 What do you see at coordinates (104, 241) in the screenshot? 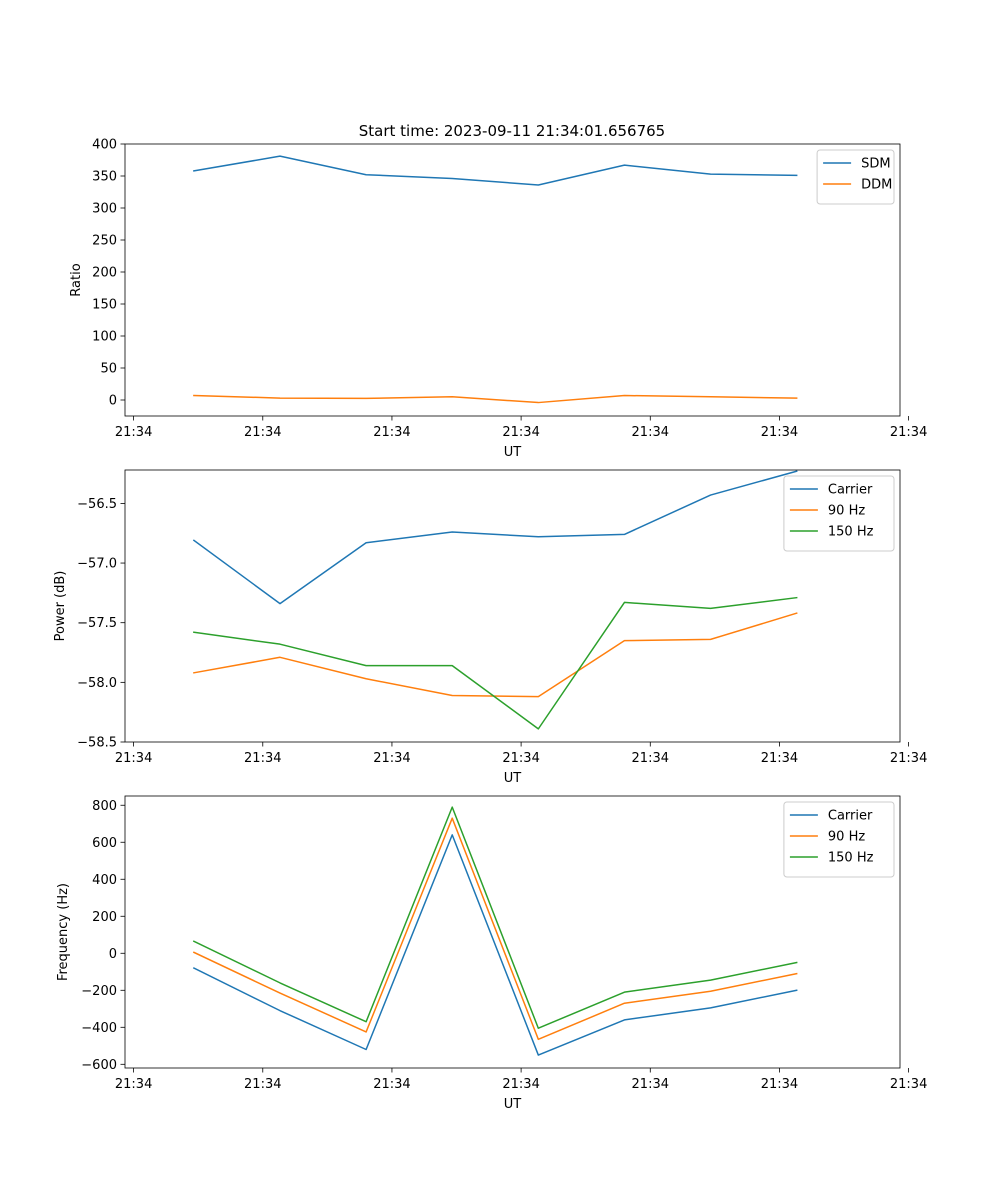
I see `y-tick-label: 250` at bounding box center [104, 241].